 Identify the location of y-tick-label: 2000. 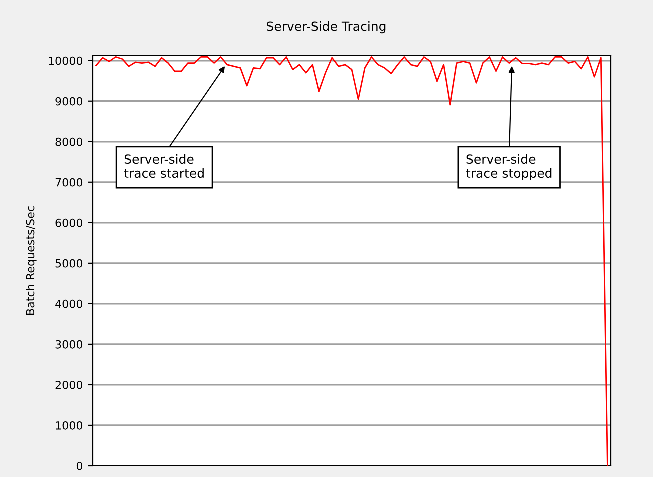
(69, 385).